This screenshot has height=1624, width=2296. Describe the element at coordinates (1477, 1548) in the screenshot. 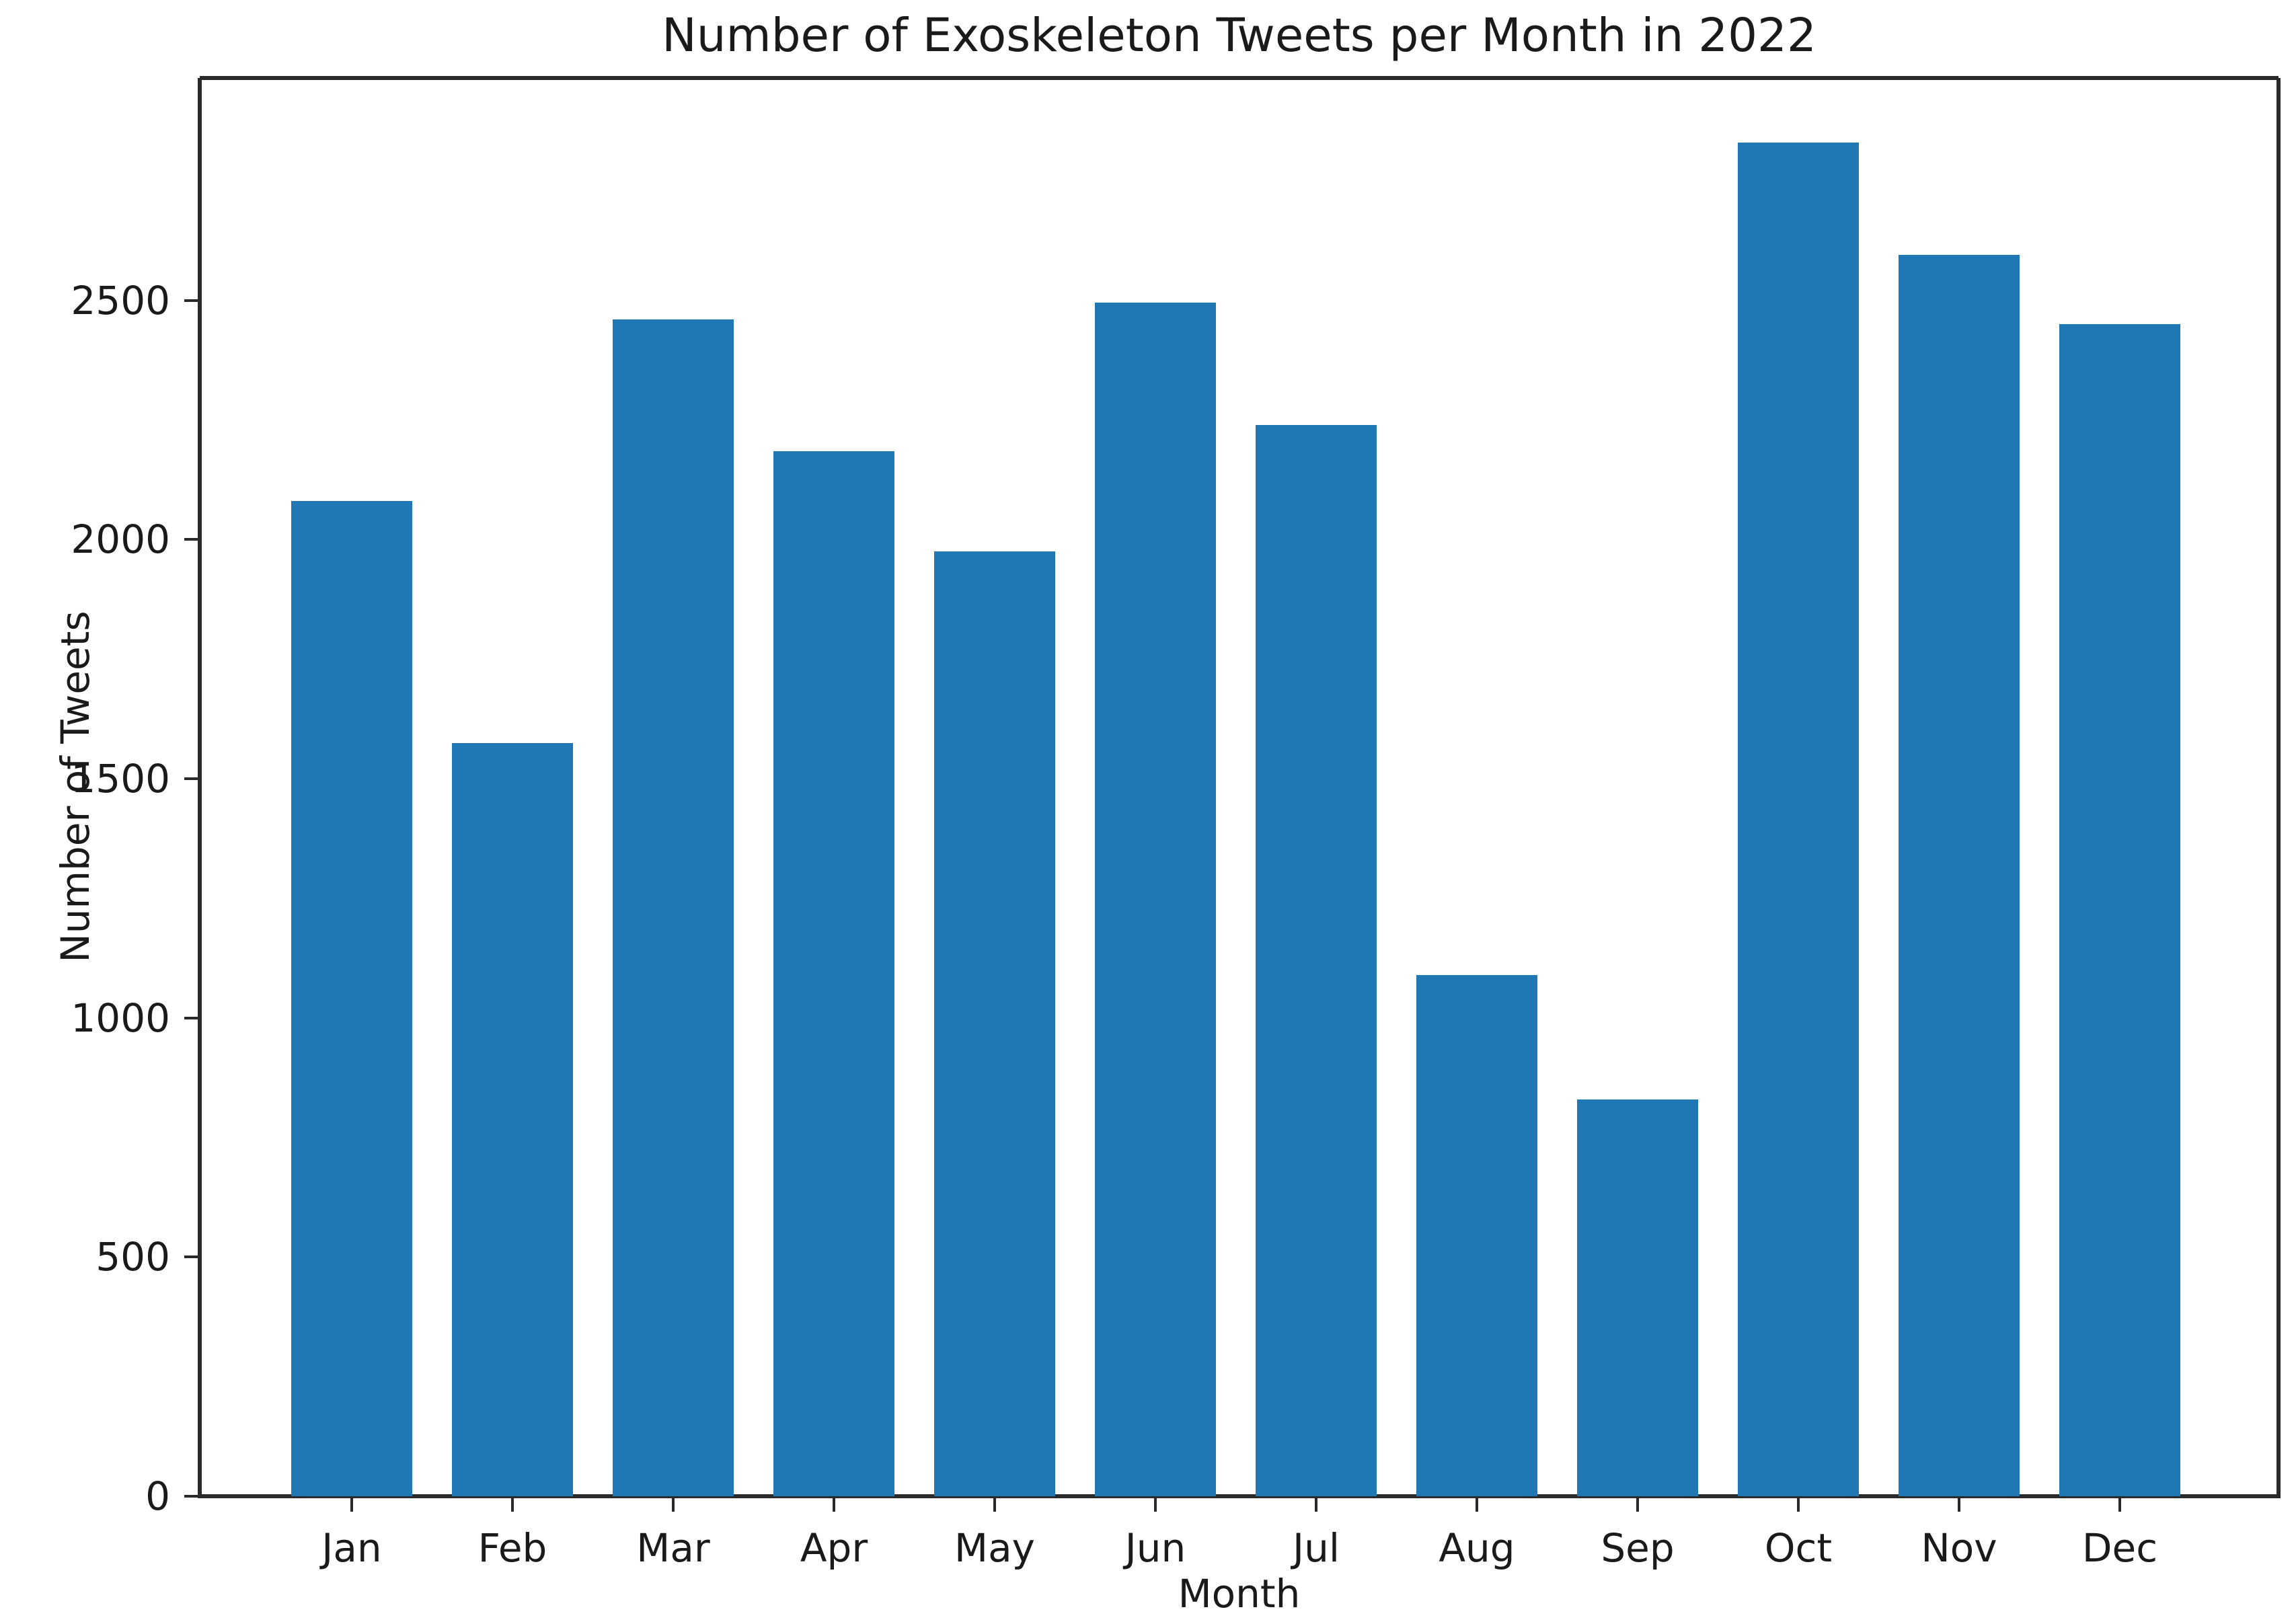

I see `x-tick-label-aug: Aug` at that location.